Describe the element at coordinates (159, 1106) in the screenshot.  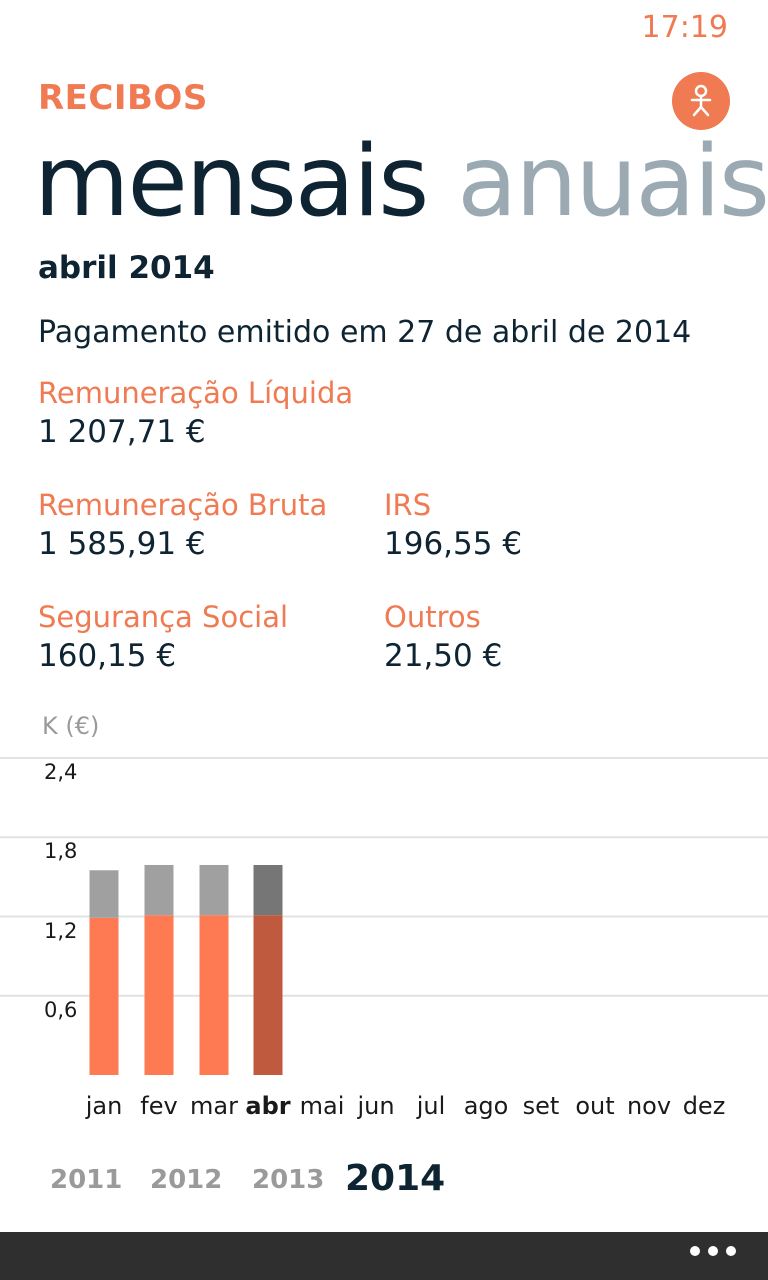
I see `month-label-fev: fev` at that location.